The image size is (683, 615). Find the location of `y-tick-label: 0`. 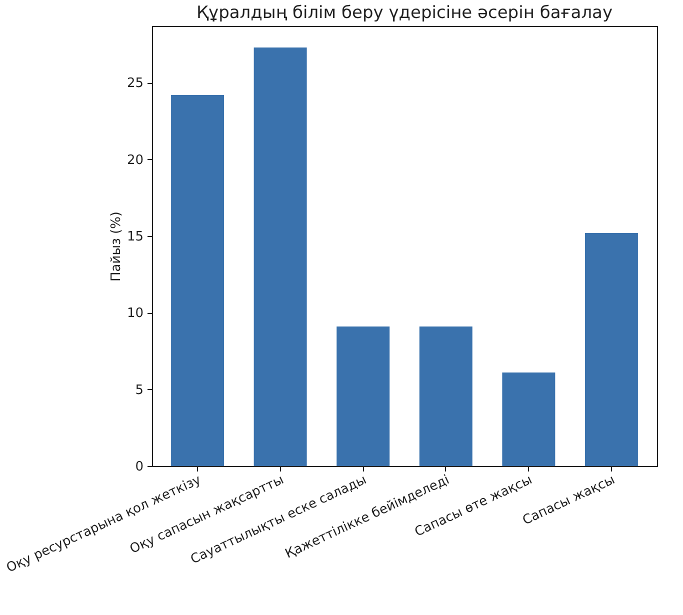

y-tick-label: 0 is located at coordinates (139, 467).